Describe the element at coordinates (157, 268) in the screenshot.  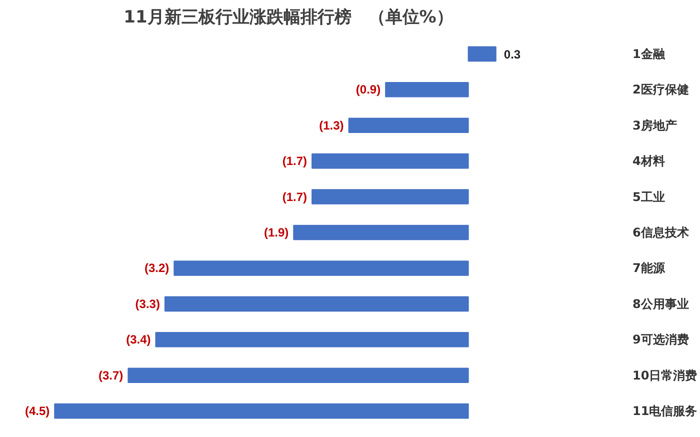
I see `data-label: (3.2)` at that location.